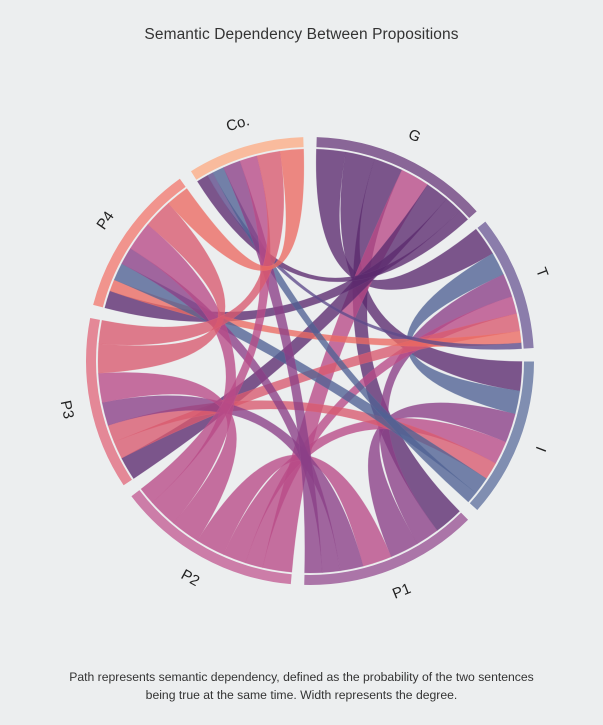 The width and height of the screenshot is (603, 725). Describe the element at coordinates (105, 220) in the screenshot. I see `group-label-p4: P4` at that location.